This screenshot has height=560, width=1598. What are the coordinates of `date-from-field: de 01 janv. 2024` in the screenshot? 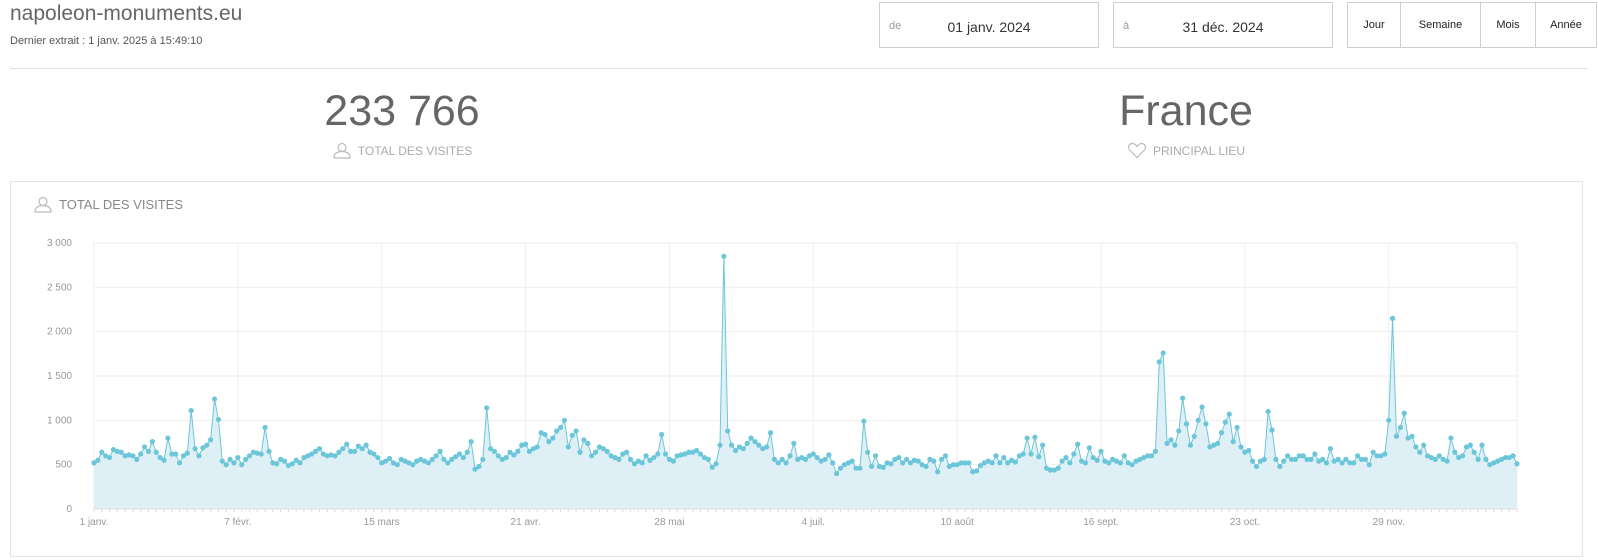 It's located at (989, 25).